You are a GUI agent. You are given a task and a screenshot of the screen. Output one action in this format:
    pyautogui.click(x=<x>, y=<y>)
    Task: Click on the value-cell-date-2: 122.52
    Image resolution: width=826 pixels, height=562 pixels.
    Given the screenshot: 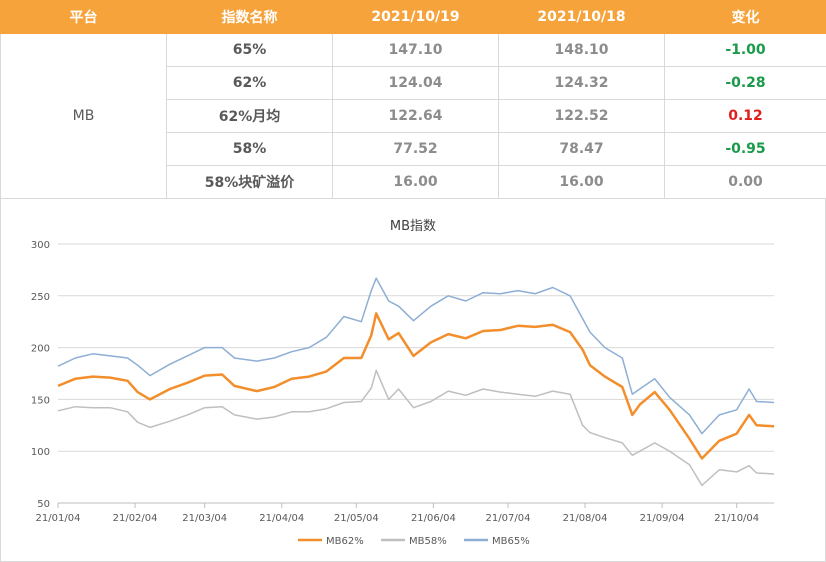 What is the action you would take?
    pyautogui.click(x=581, y=116)
    